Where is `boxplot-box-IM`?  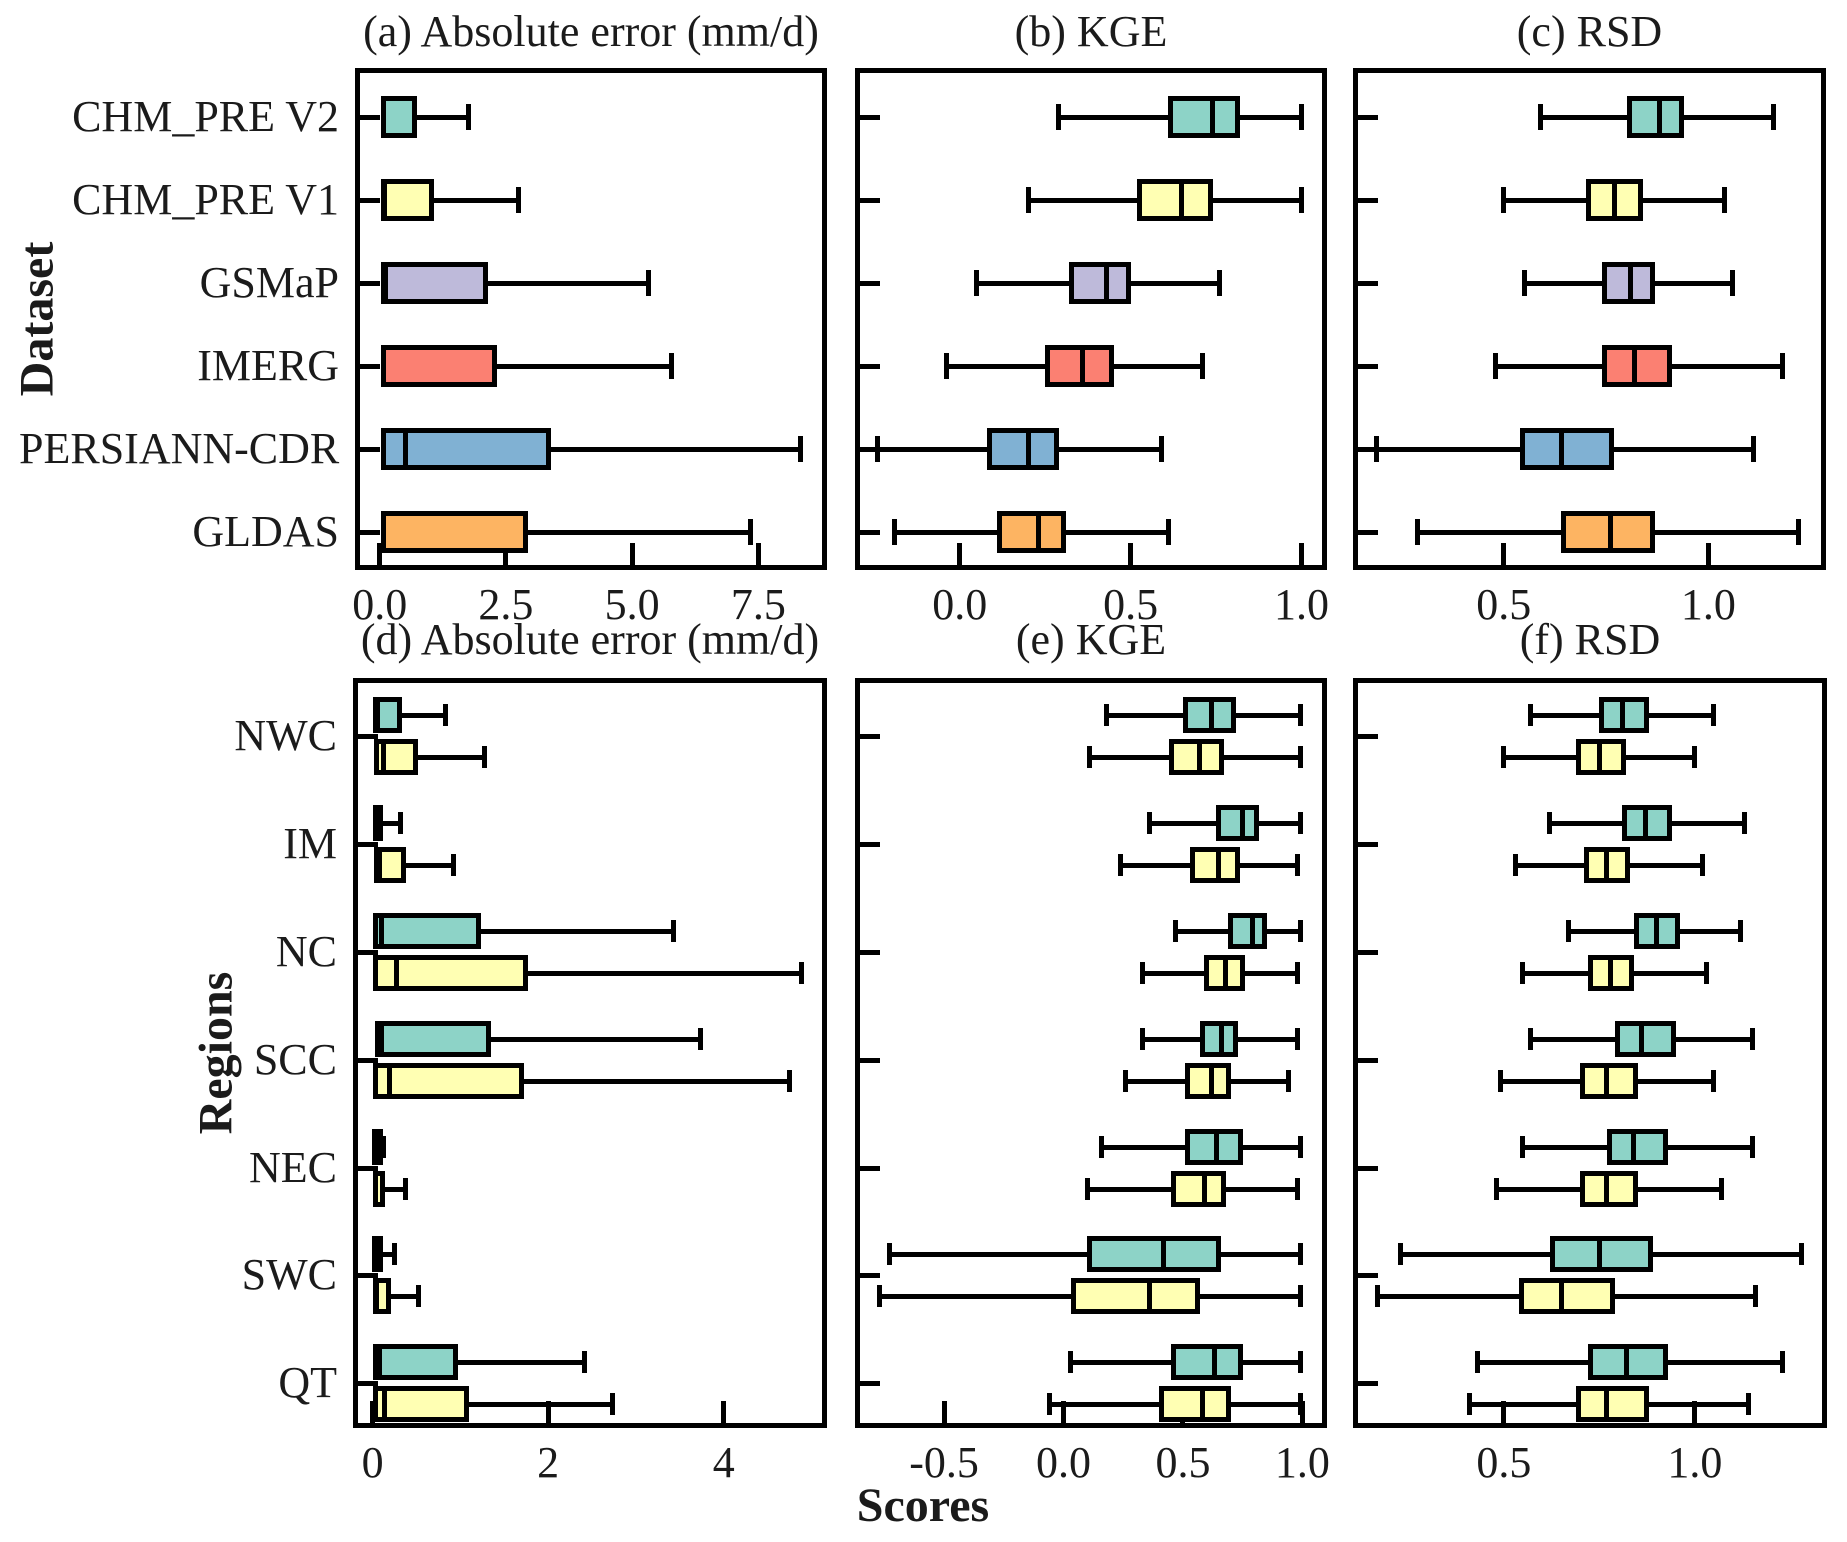 boxplot-box-IM is located at coordinates (1215, 865).